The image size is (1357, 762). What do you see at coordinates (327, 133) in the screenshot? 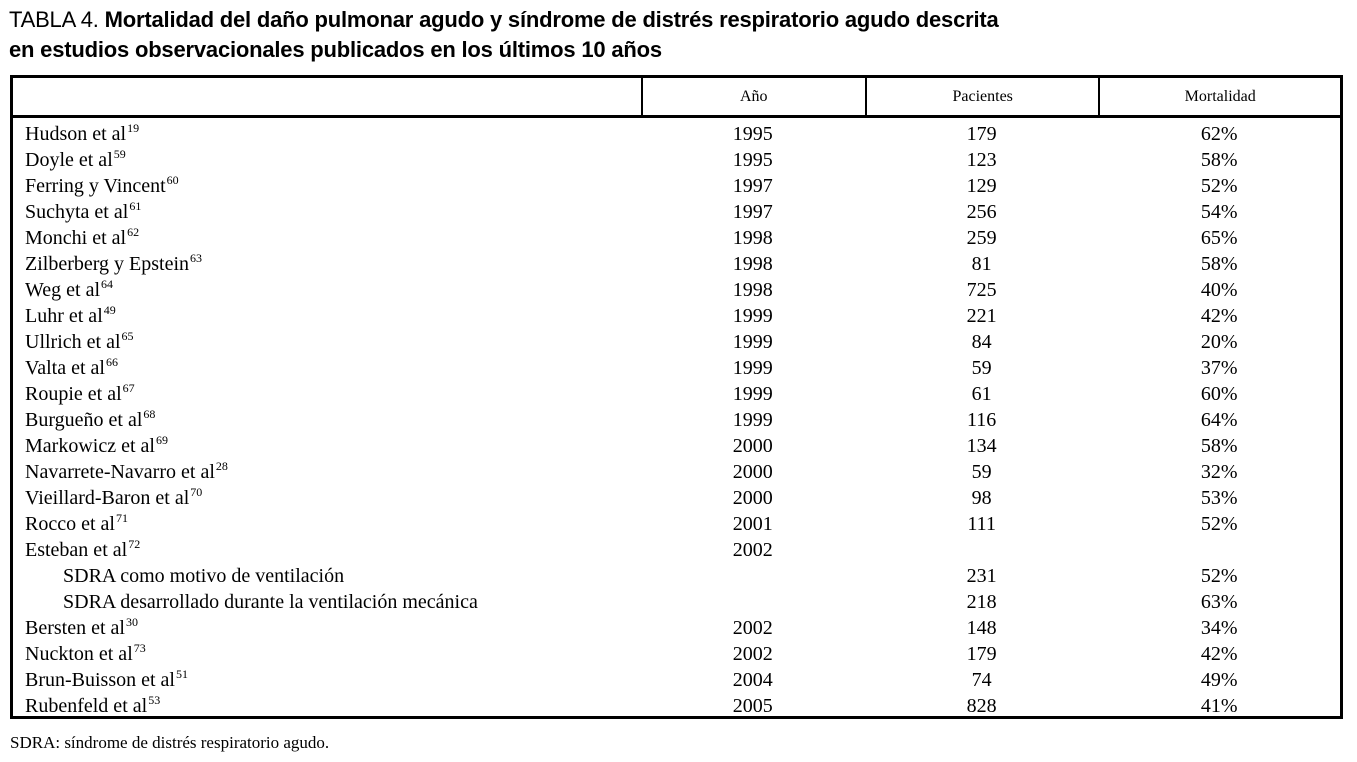
I see `study-cell: Hudson et al19` at bounding box center [327, 133].